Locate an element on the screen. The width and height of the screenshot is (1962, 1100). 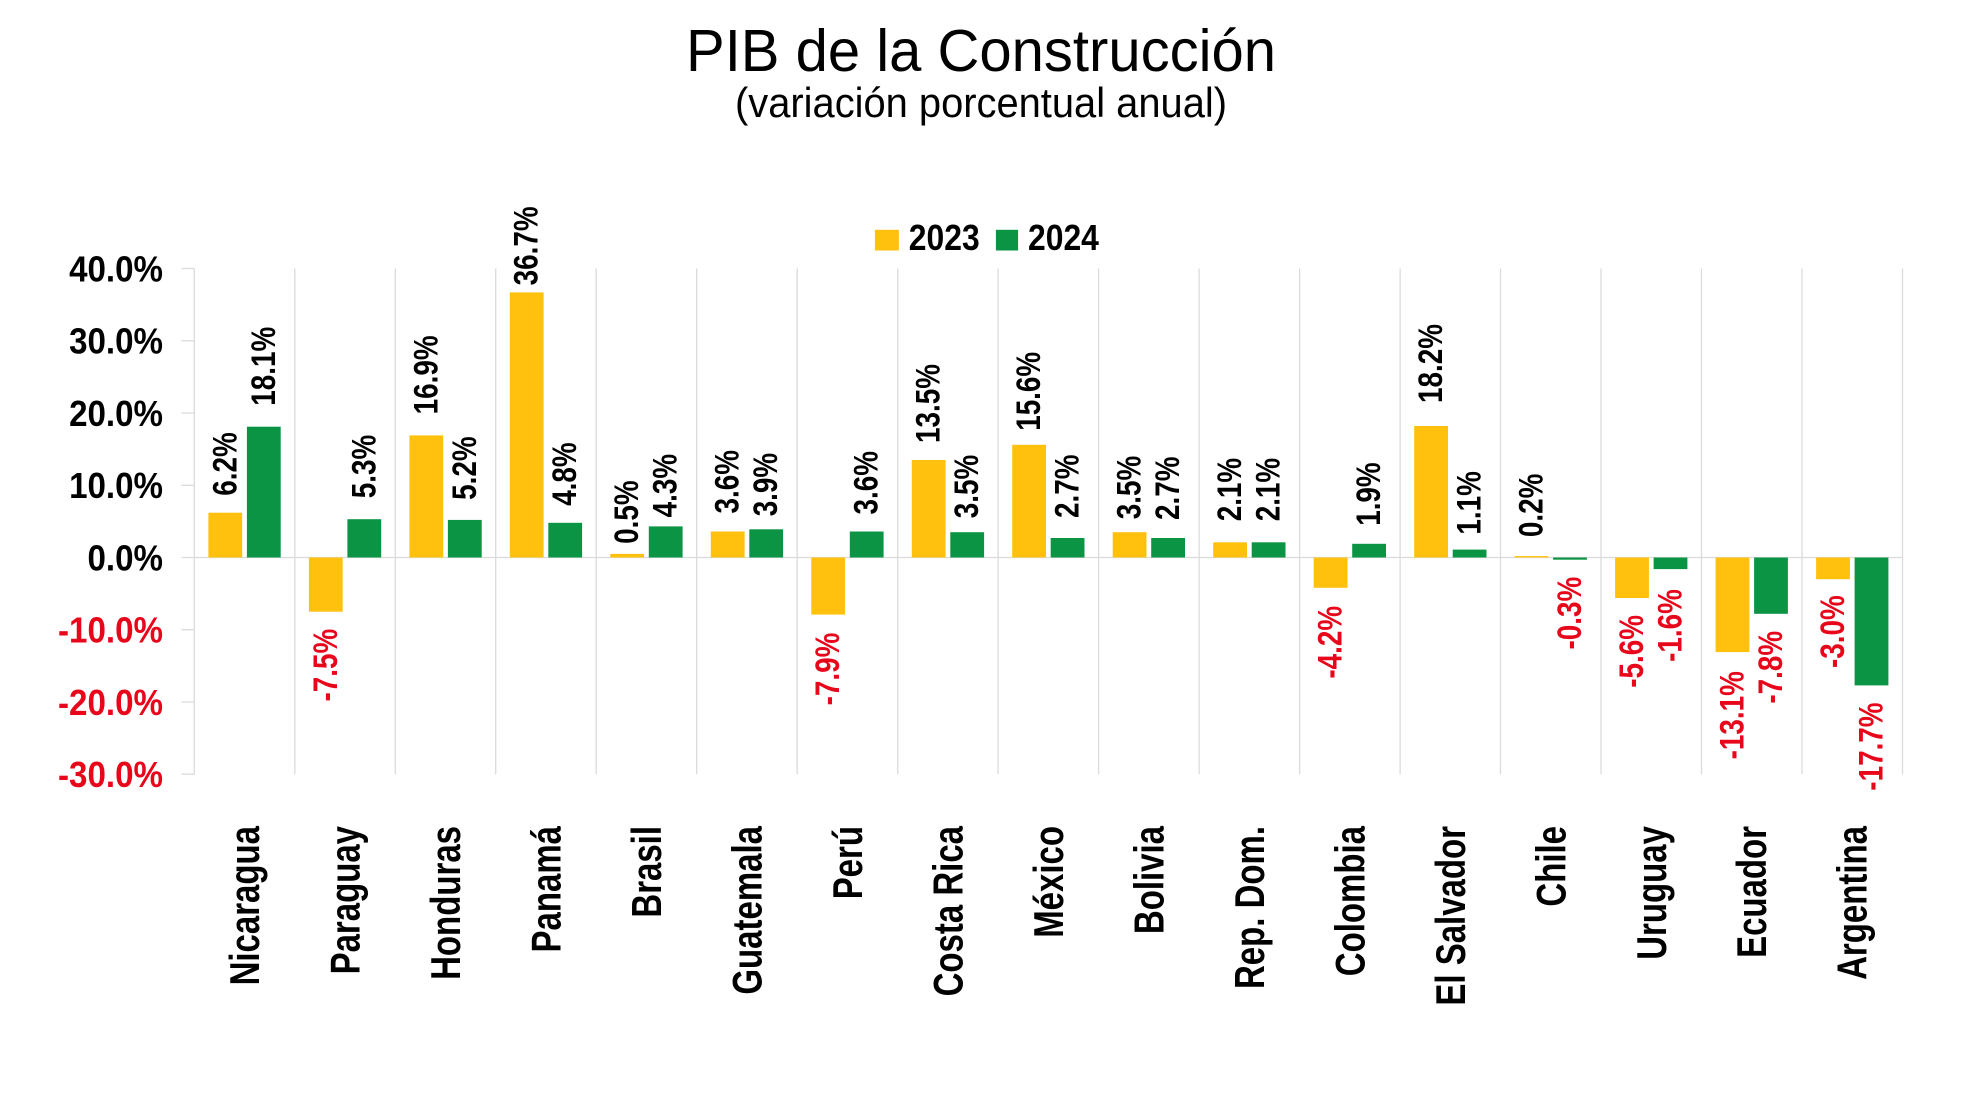
svg-text: -7.9% is located at coordinates (828, 669).